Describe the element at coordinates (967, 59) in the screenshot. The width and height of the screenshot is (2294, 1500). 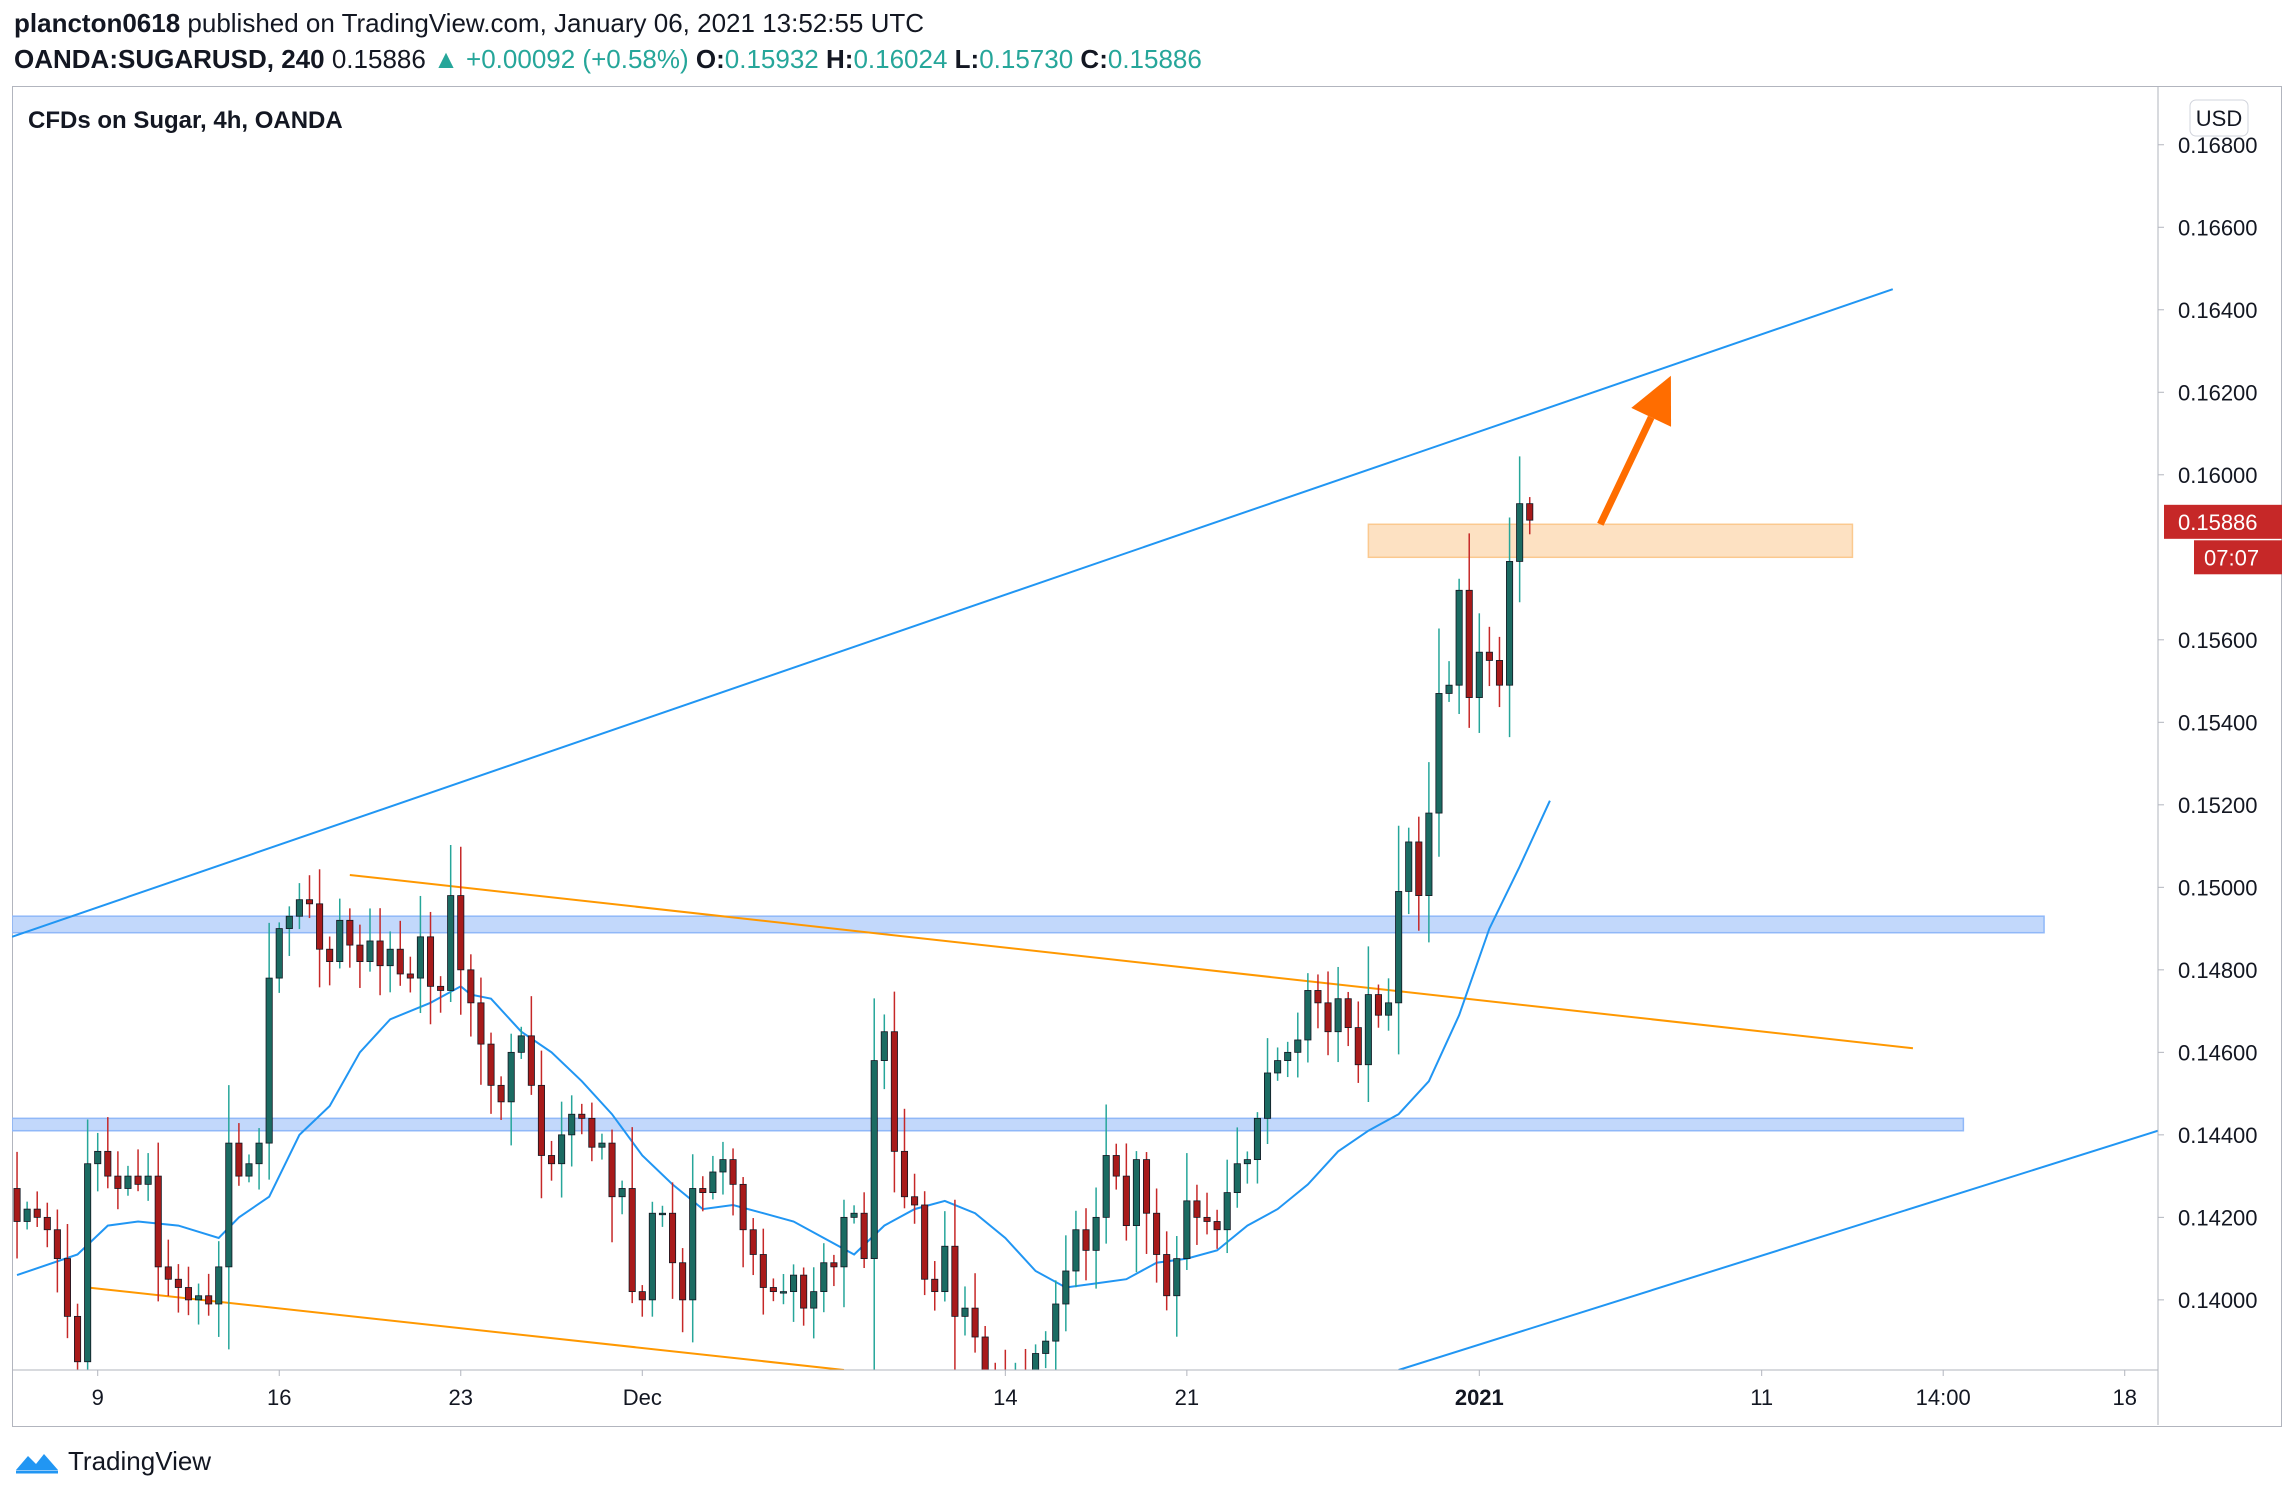
I see `low-label: L:` at that location.